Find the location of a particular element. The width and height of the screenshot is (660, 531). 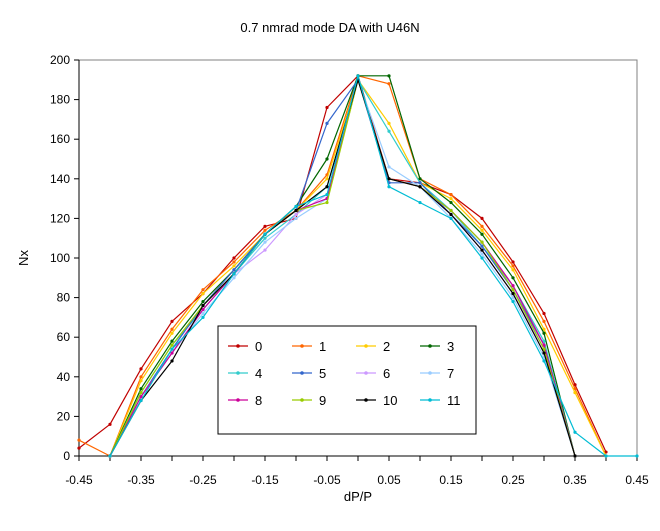

legend-label: 7 is located at coordinates (450, 373).